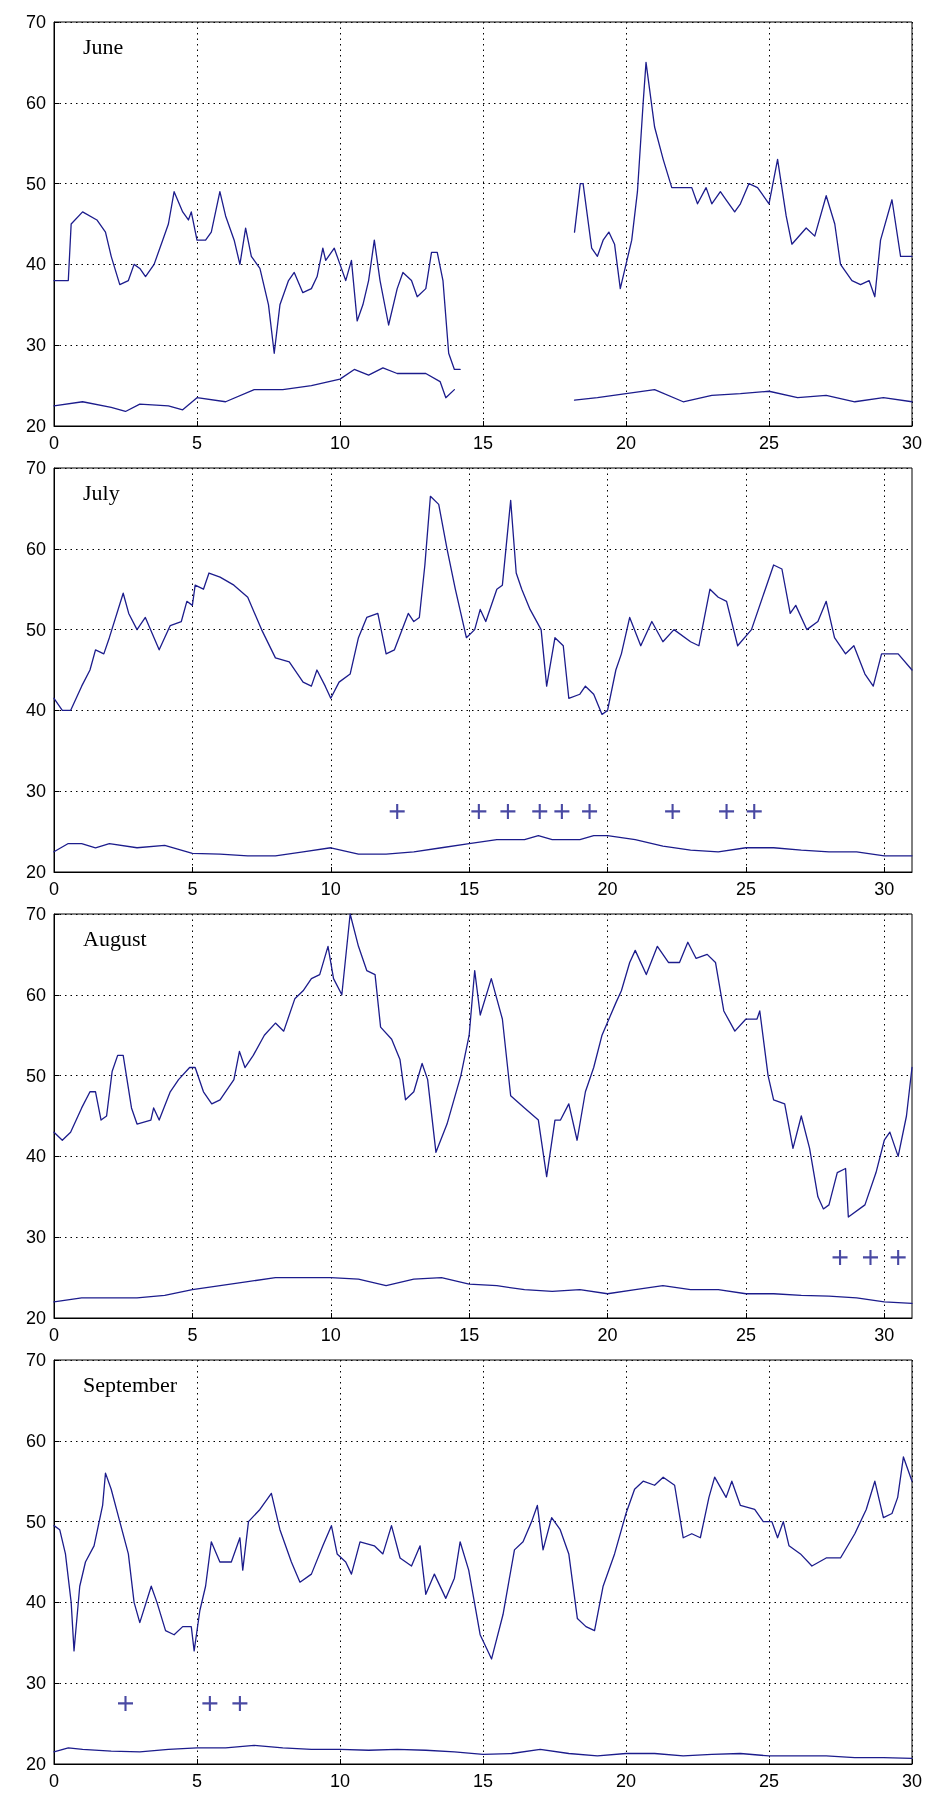  I want to click on text: August, so click(115, 938).